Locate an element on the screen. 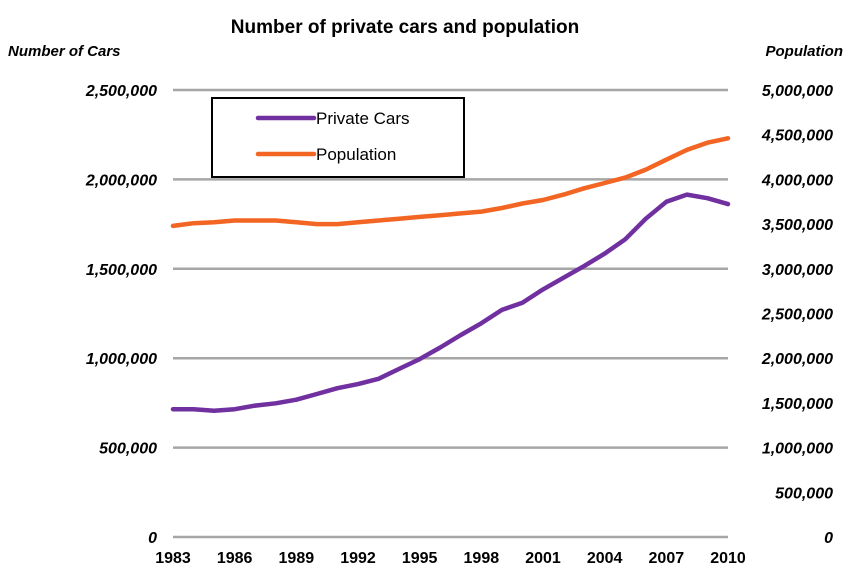 The width and height of the screenshot is (851, 575). x-tick-label: 2001 is located at coordinates (543, 558).